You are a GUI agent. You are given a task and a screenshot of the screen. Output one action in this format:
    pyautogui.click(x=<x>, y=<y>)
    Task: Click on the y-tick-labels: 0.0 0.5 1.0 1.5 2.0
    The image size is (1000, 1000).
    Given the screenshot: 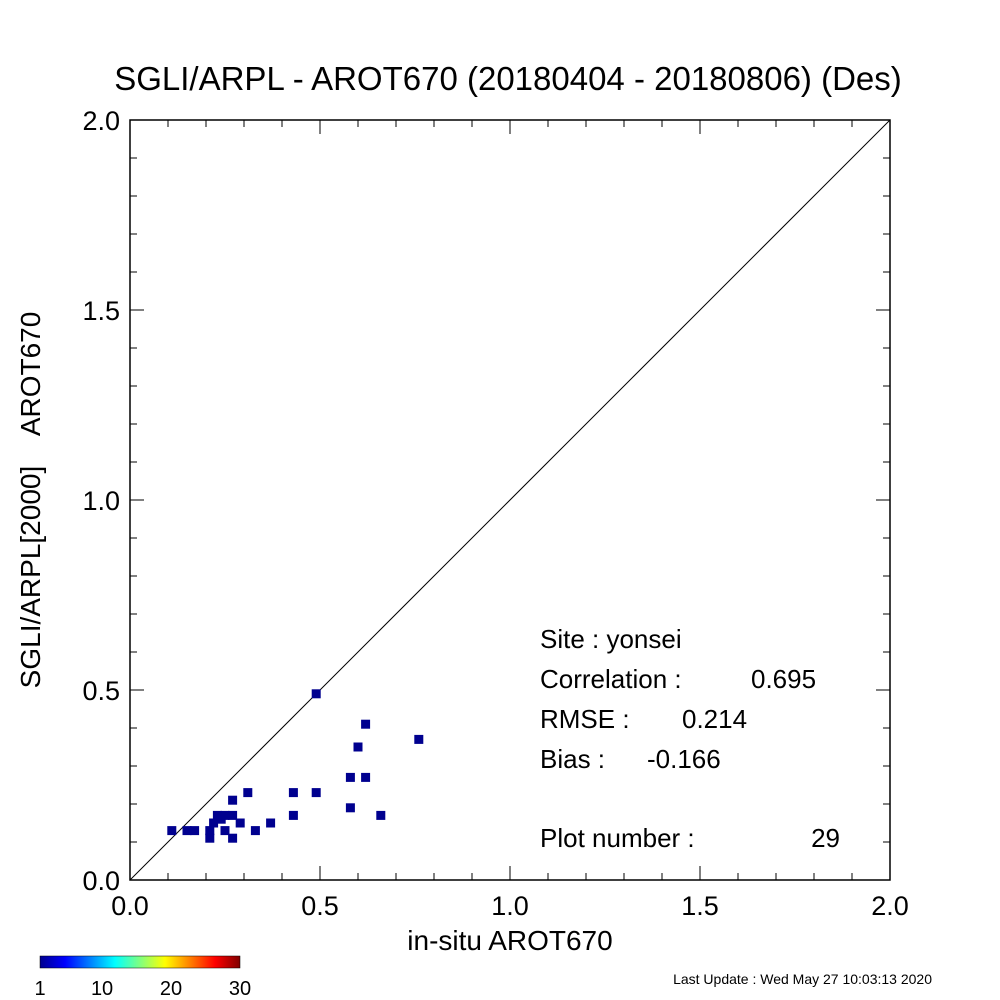 What is the action you would take?
    pyautogui.click(x=101, y=501)
    